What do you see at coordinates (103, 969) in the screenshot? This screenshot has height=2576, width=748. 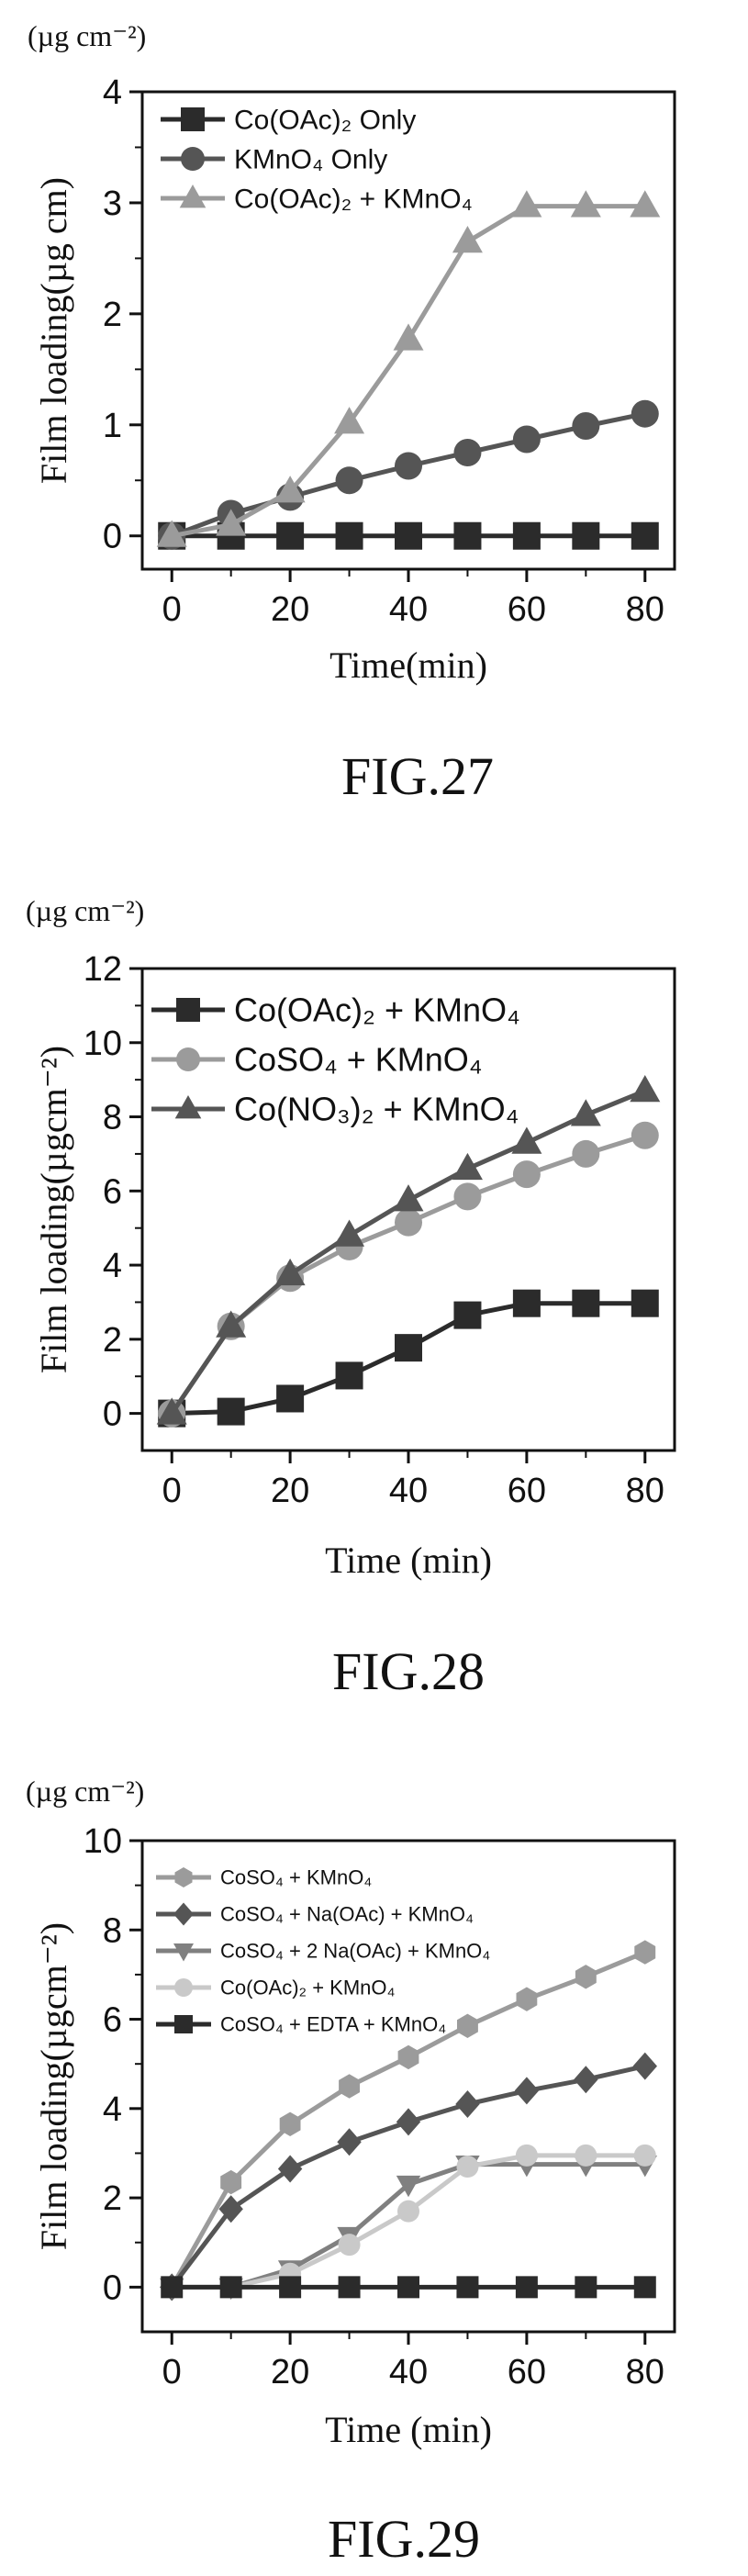 I see `y-tick-label: 12` at bounding box center [103, 969].